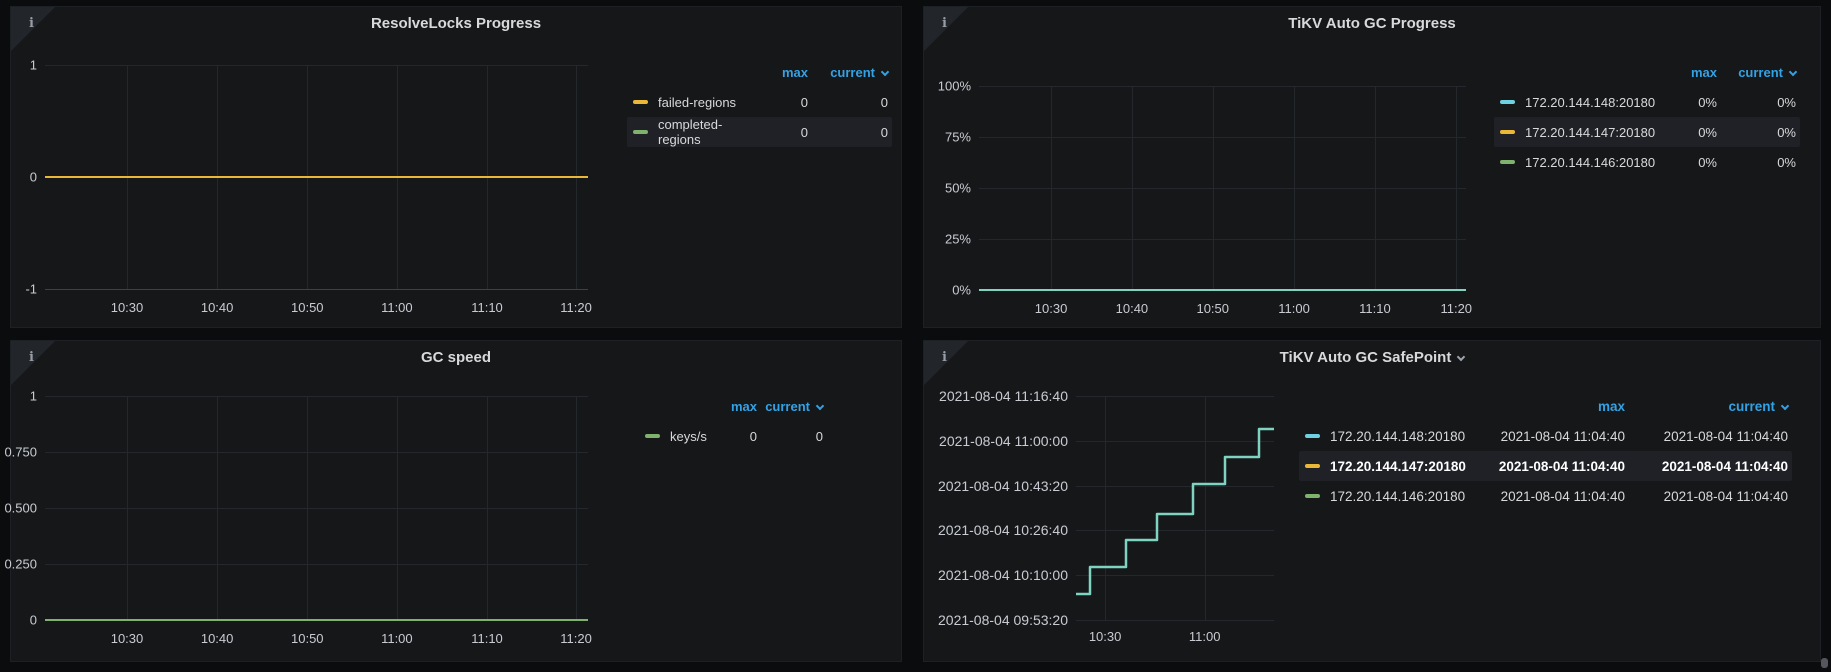 Image resolution: width=1831 pixels, height=672 pixels. I want to click on y-tick: 2021-08-04 10:10:00, so click(1003, 575).